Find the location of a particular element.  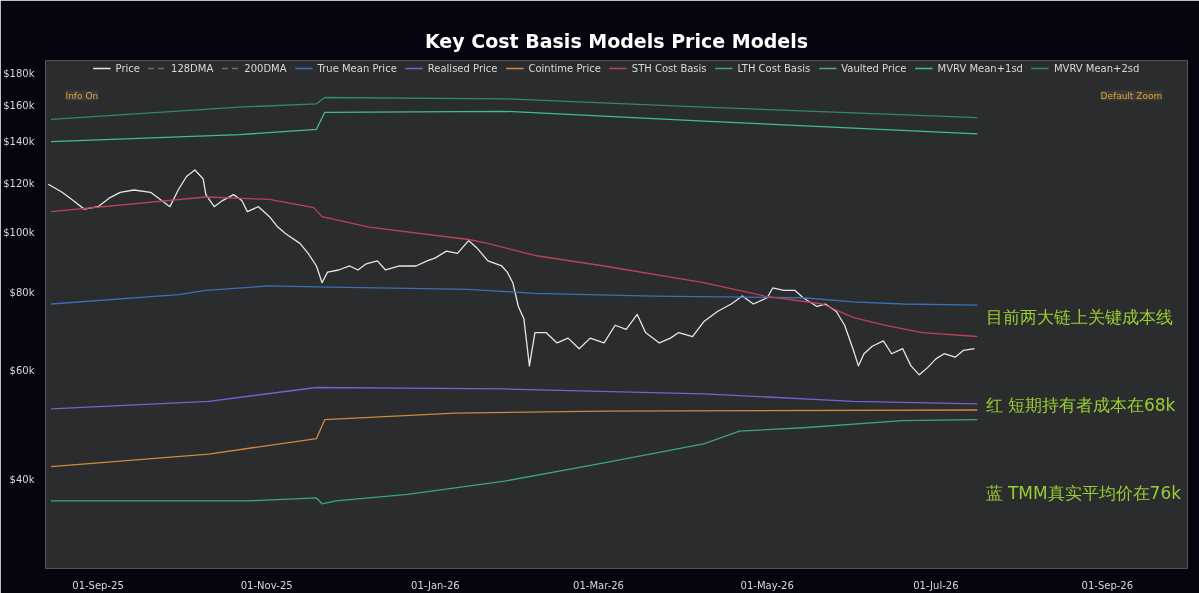

annotation: Info On is located at coordinates (82, 95).